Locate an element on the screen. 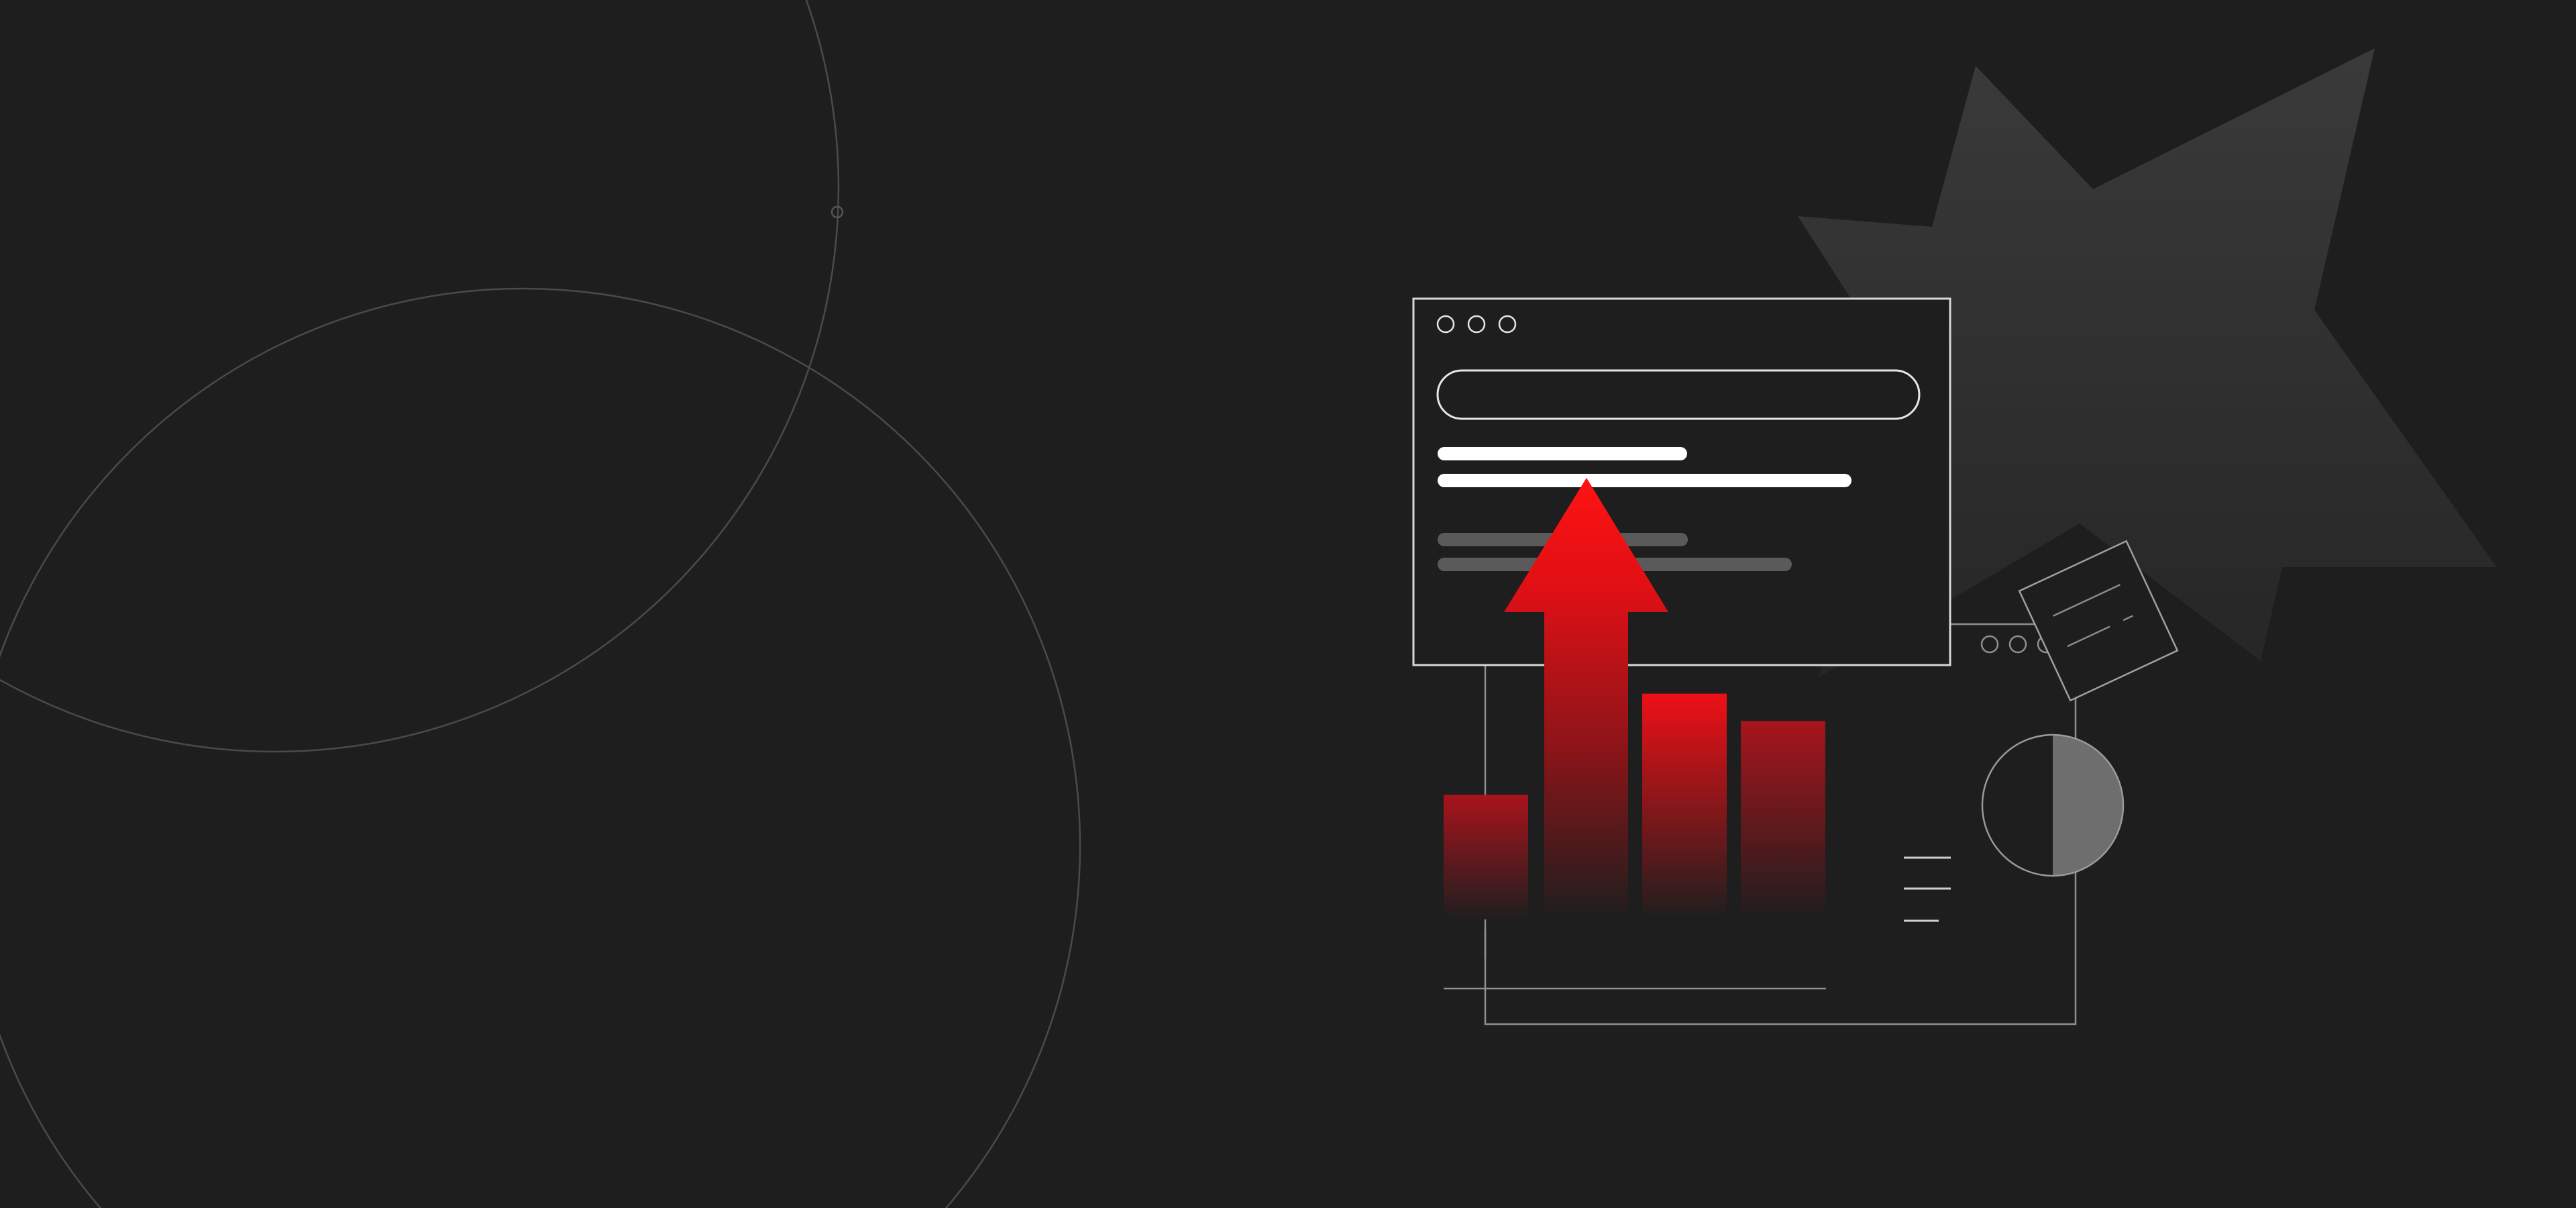 This screenshot has height=1208, width=2576. star-icon is located at coordinates (2147, 363).